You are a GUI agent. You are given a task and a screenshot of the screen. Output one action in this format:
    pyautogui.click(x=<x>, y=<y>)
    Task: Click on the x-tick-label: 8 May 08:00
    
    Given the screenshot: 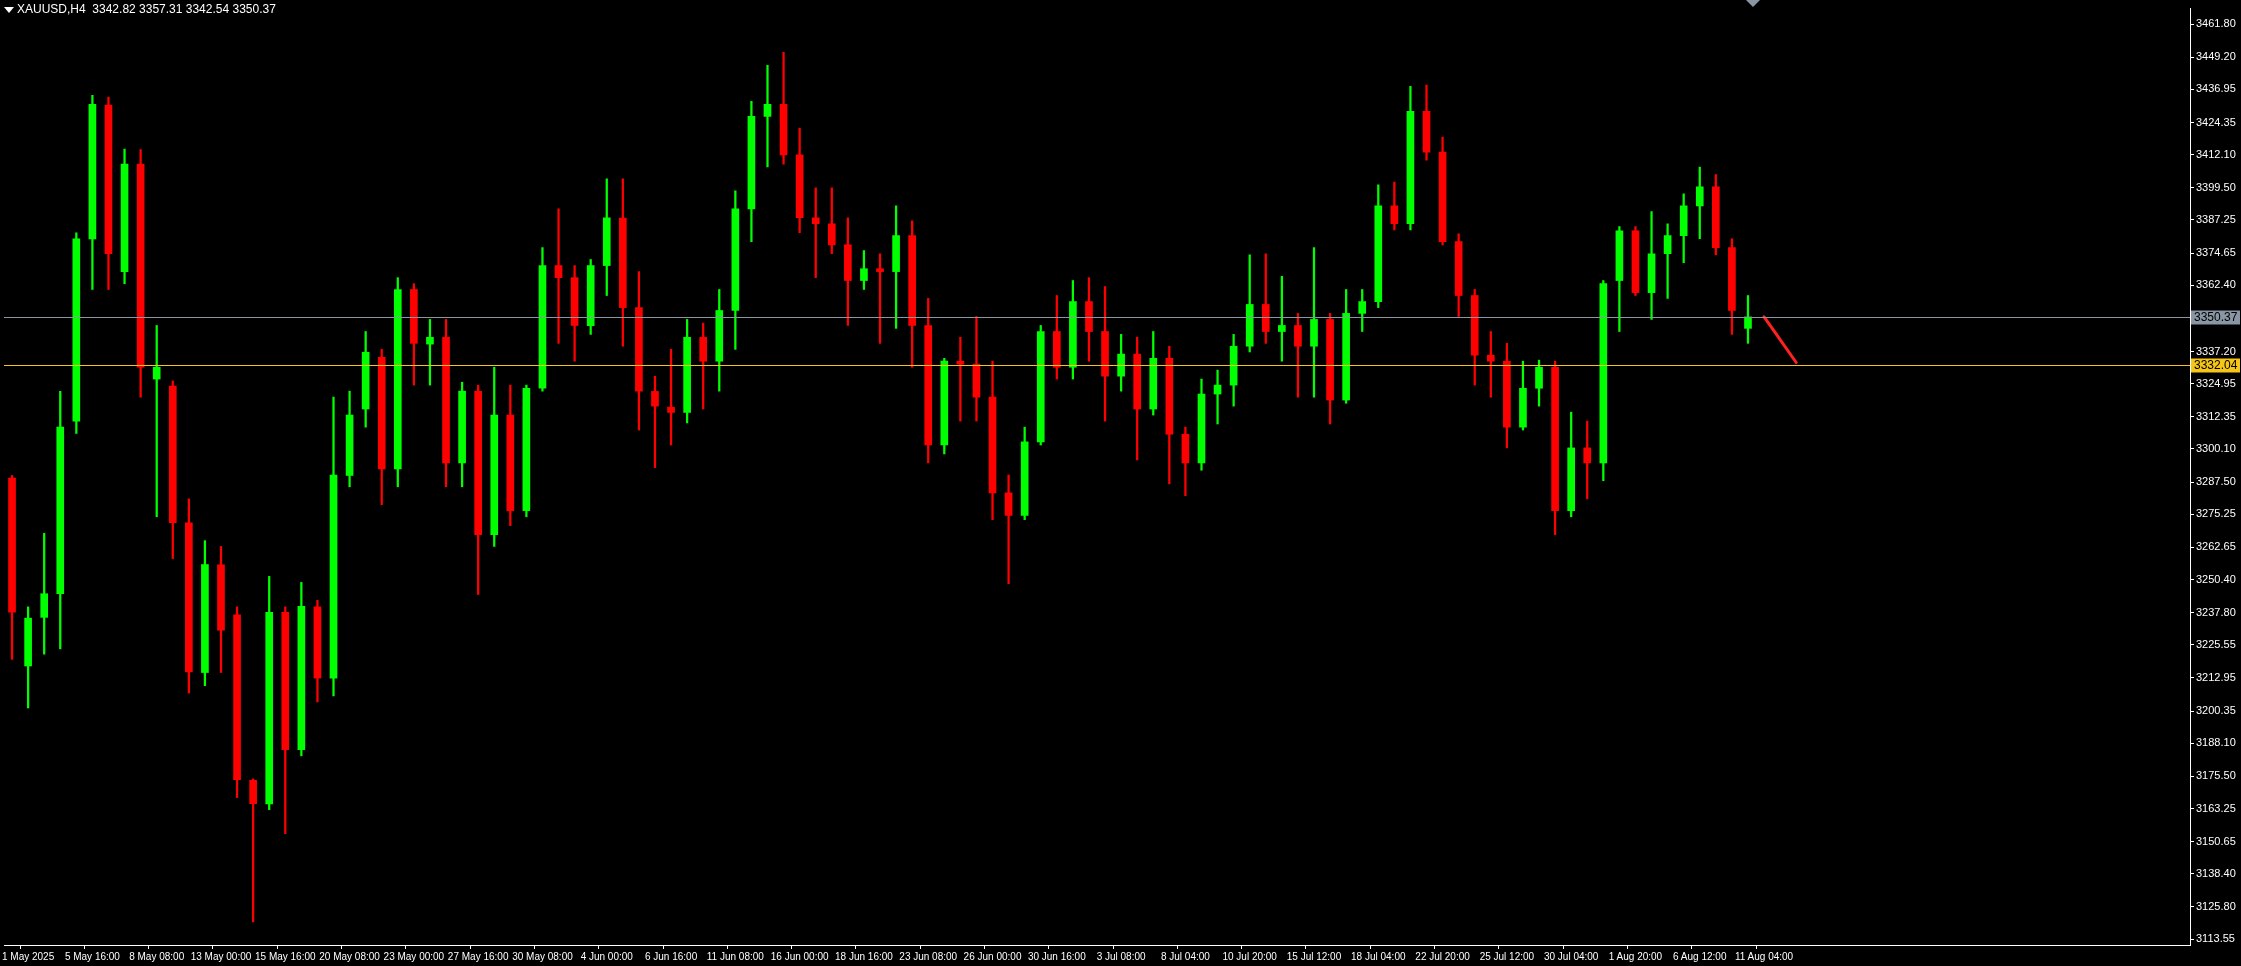 What is the action you would take?
    pyautogui.click(x=157, y=956)
    